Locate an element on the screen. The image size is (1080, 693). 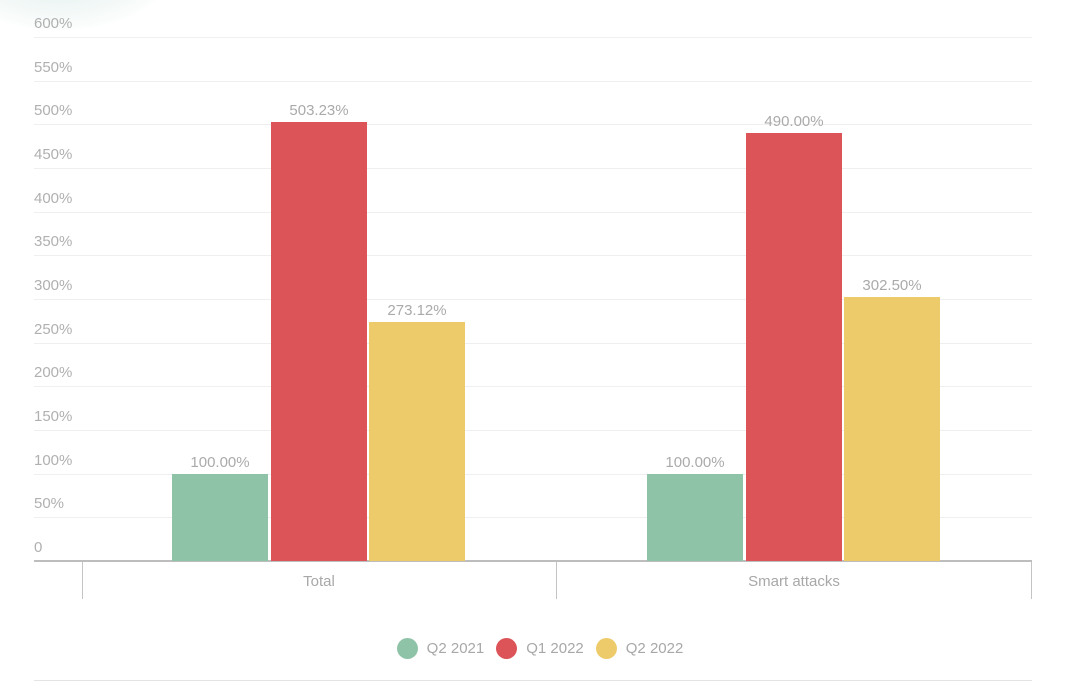
bar-smart-attacks-q2-2021 is located at coordinates (695, 517).